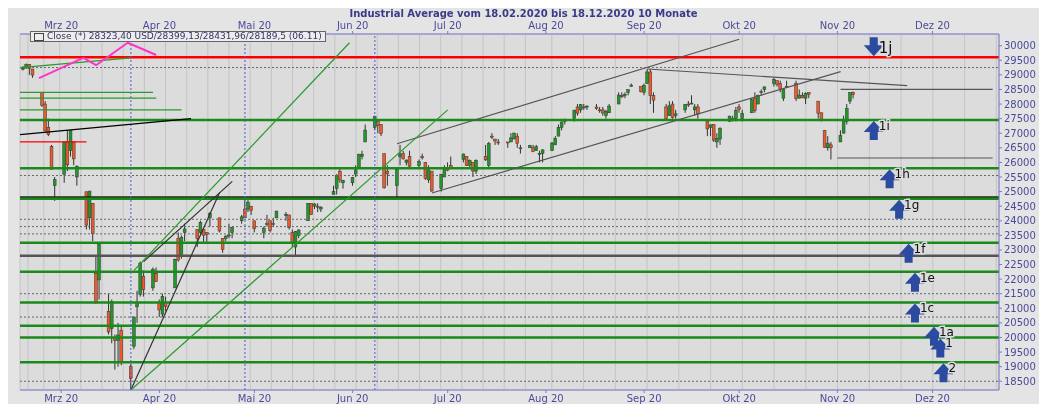 The width and height of the screenshot is (1047, 412). I want to click on y-tick-label: 19000, so click(1020, 367).